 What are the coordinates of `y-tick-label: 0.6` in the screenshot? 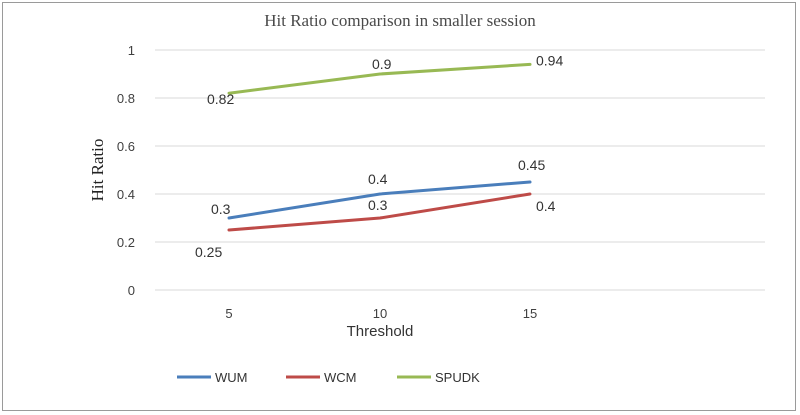 It's located at (126, 146).